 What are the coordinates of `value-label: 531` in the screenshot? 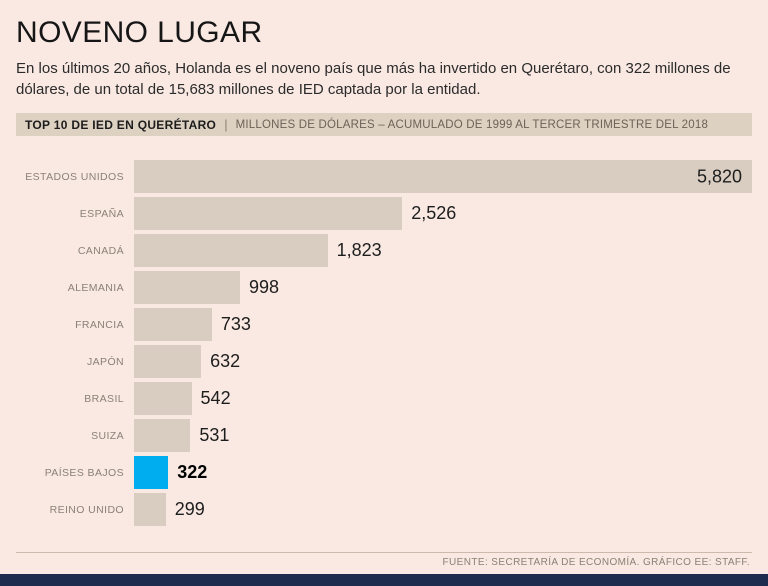 It's located at (214, 435).